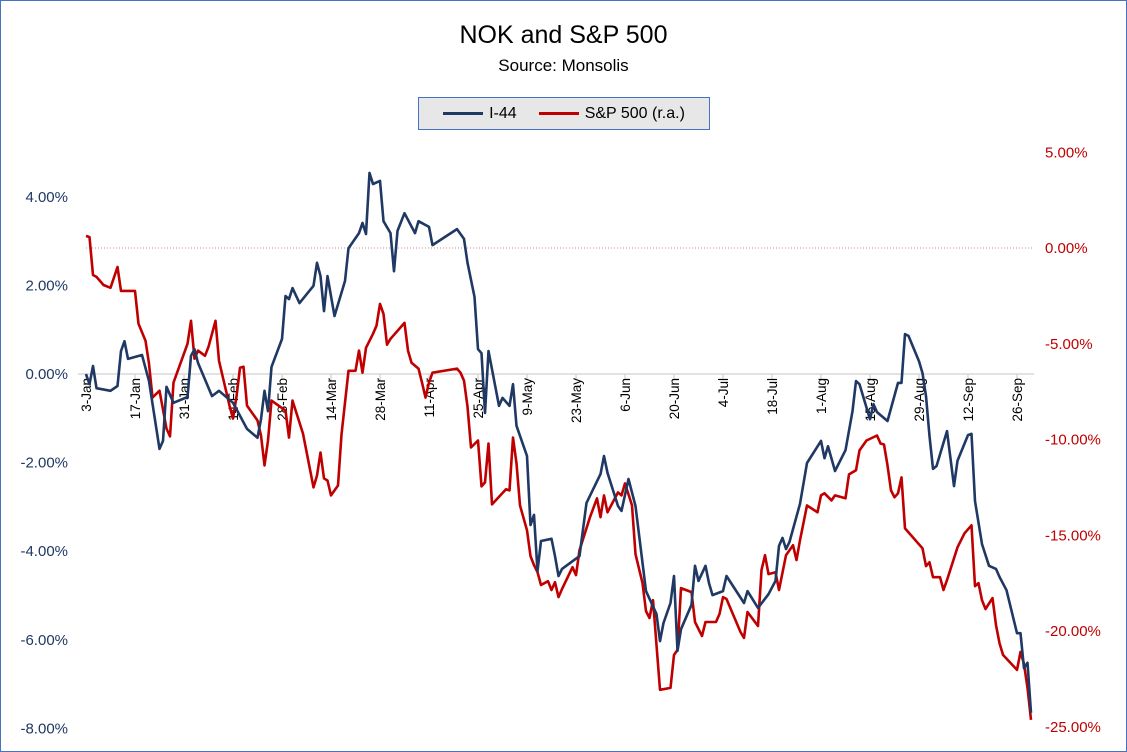  What do you see at coordinates (634, 113) in the screenshot?
I see `legend-label-sp500: S&P 500 (r.a.)` at bounding box center [634, 113].